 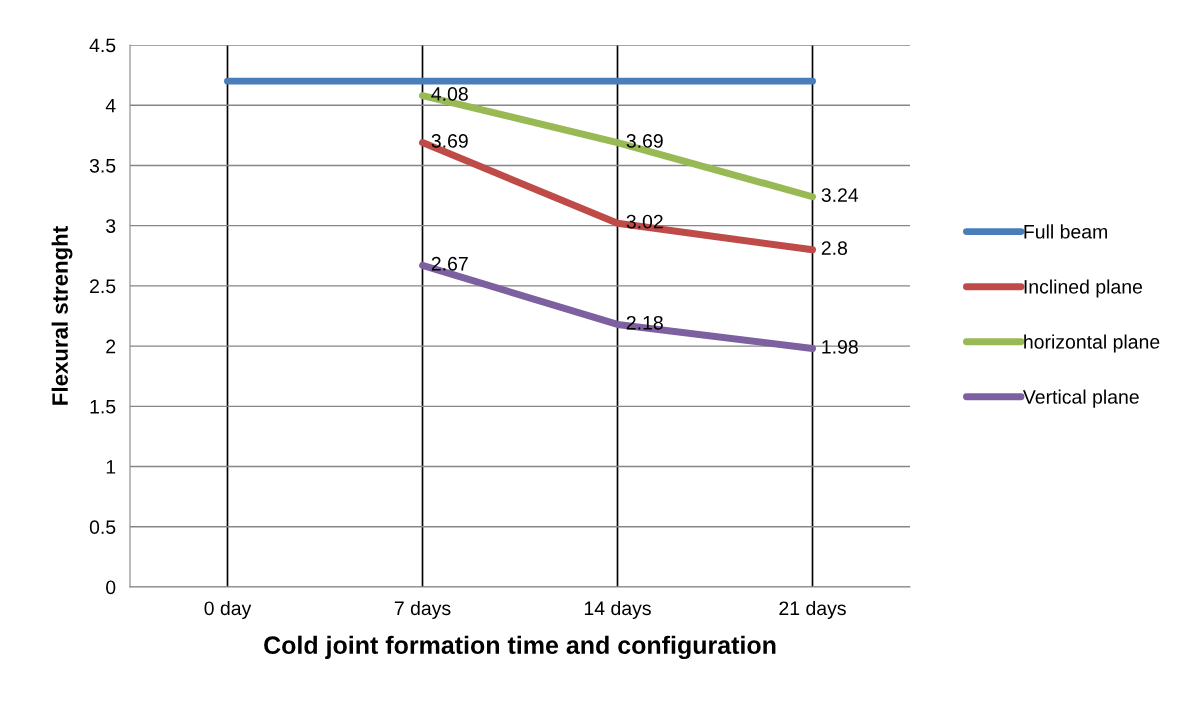 What do you see at coordinates (617, 610) in the screenshot?
I see `x-tick-label: 14 days` at bounding box center [617, 610].